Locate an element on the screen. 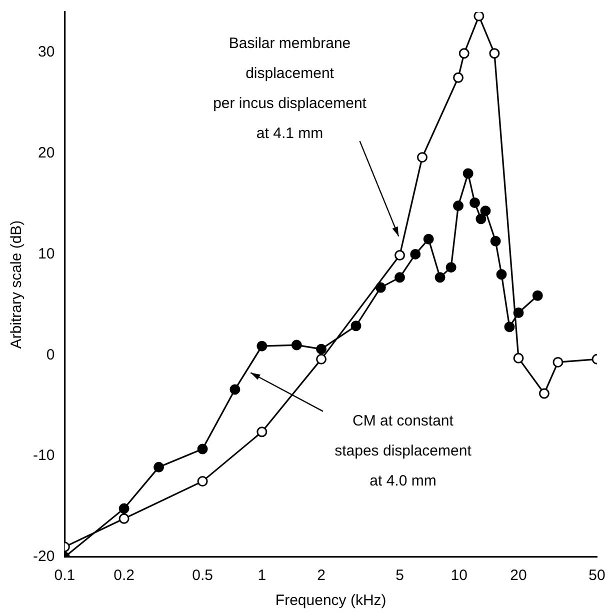 The width and height of the screenshot is (613, 616). y-tick-label: 0 is located at coordinates (50, 355).